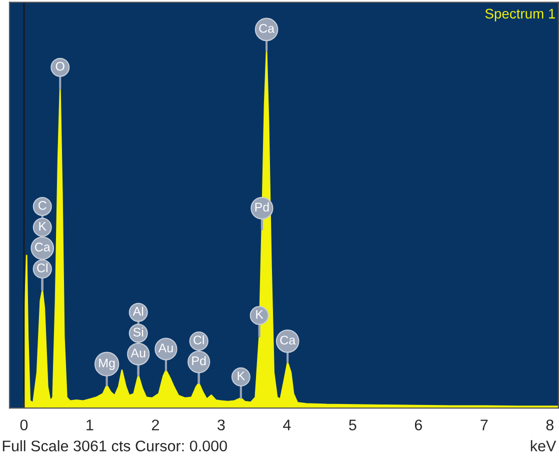 The image size is (559, 459). Describe the element at coordinates (90, 425) in the screenshot. I see `x-tick-label: 1` at that location.